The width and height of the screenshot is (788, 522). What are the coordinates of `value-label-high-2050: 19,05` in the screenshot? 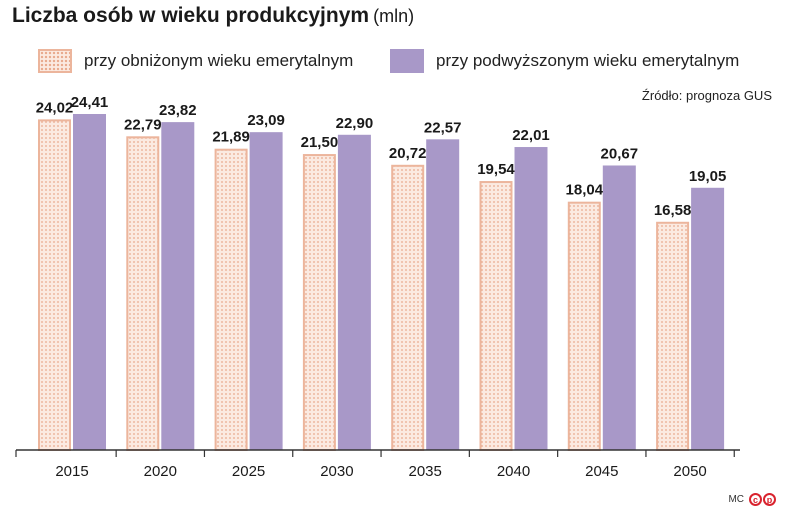 It's located at (708, 176).